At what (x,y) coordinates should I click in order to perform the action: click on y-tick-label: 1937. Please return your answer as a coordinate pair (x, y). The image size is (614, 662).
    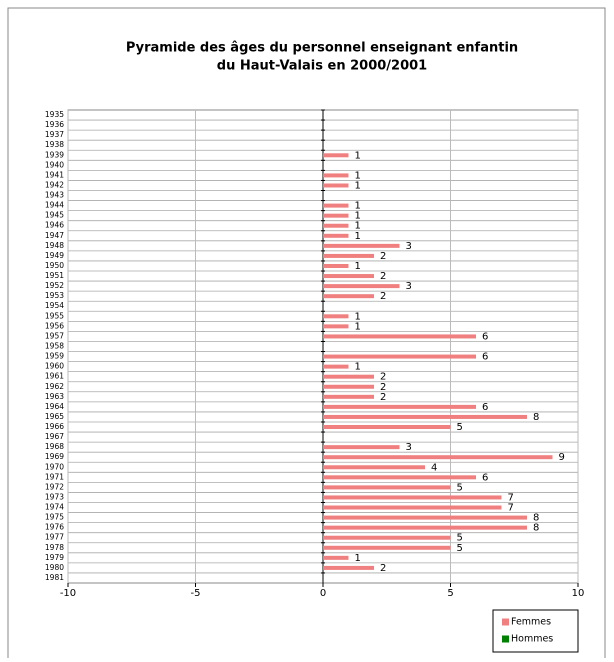
    Looking at the image, I should click on (54, 134).